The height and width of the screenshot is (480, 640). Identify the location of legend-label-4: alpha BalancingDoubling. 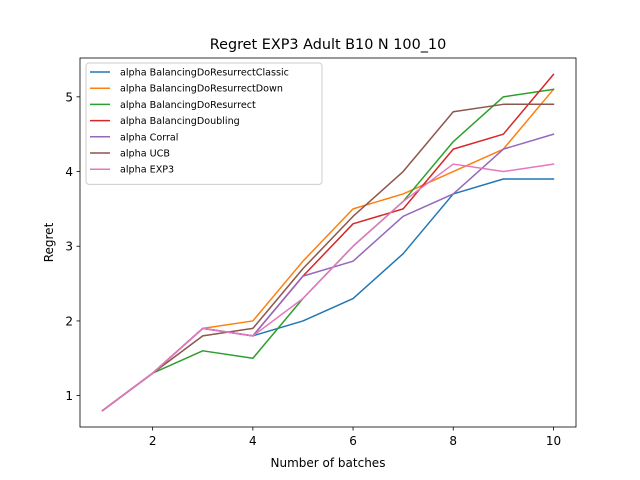
(180, 121).